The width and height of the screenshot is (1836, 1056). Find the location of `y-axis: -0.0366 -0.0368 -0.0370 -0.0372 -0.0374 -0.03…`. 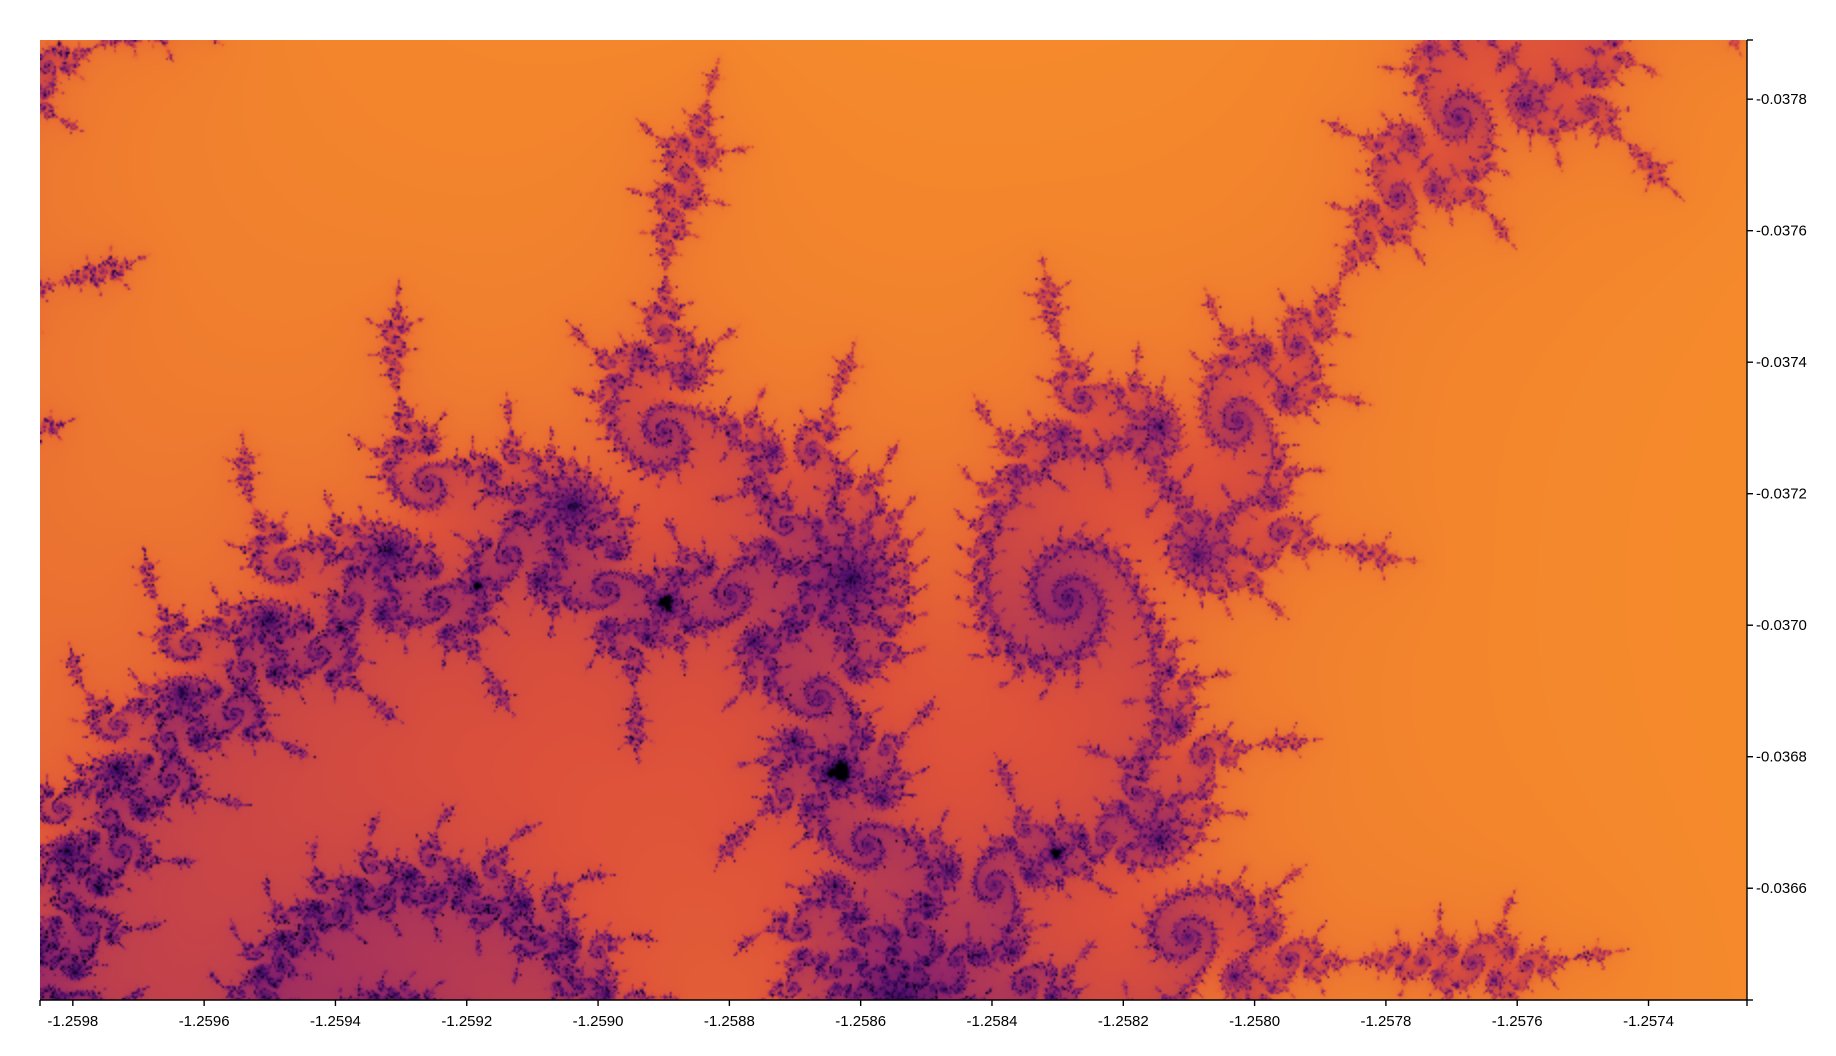

y-axis: -0.0366 -0.0368 -0.0370 -0.0372 -0.0374 -0.03… is located at coordinates (1776, 520).